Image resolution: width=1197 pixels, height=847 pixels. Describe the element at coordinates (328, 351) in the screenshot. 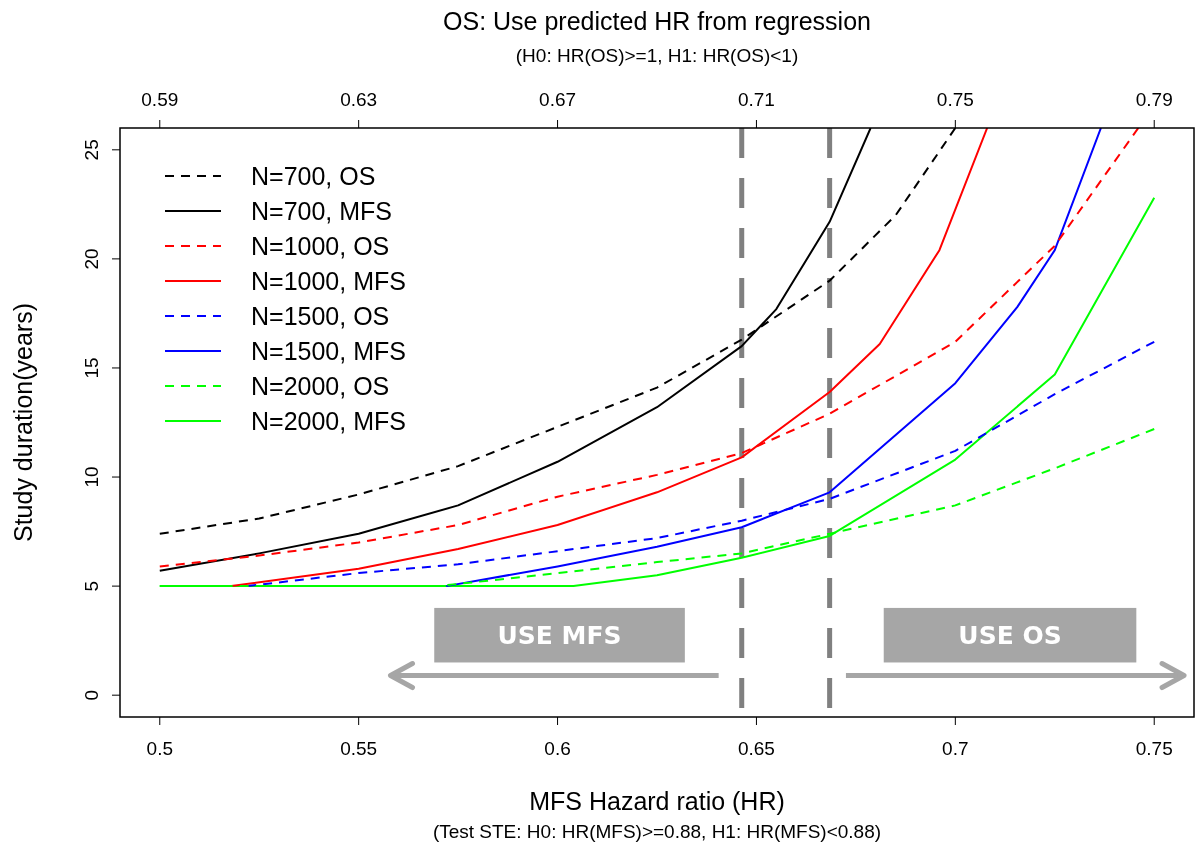

I see `legend-label: N=1500, MFS` at that location.